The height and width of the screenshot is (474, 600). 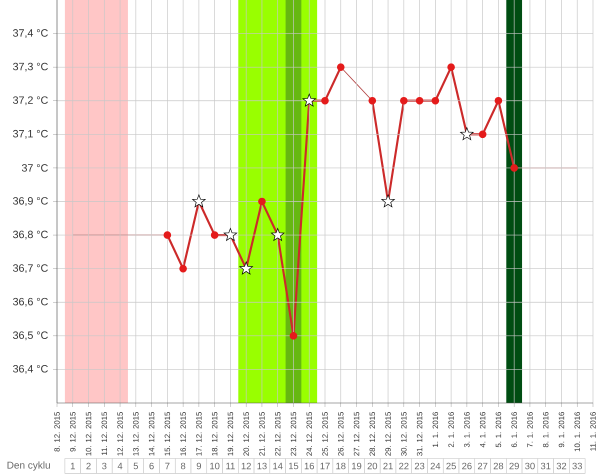 What do you see at coordinates (30, 335) in the screenshot?
I see `y-tick-label: 36,5 °C` at bounding box center [30, 335].